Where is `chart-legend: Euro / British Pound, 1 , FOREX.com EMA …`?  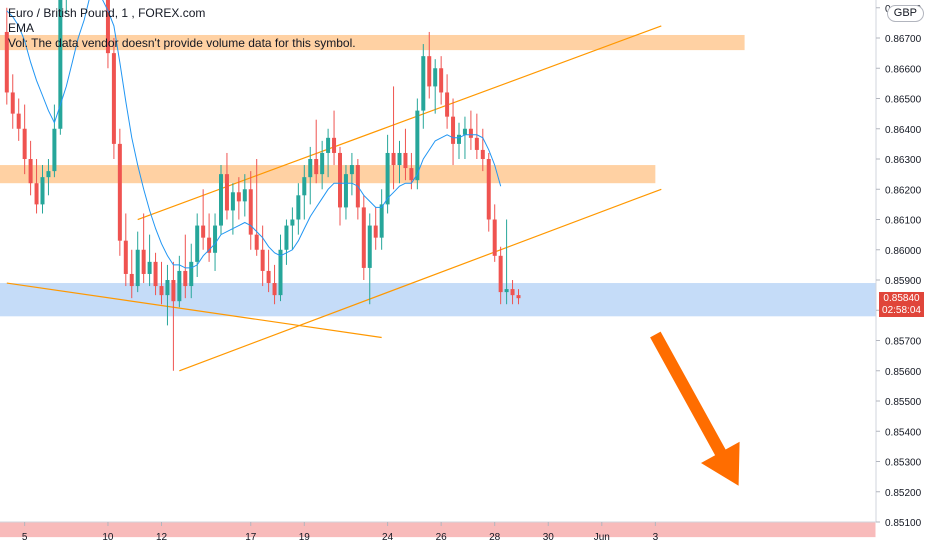 chart-legend: Euro / British Pound, 1 , FOREX.com EMA … is located at coordinates (182, 28).